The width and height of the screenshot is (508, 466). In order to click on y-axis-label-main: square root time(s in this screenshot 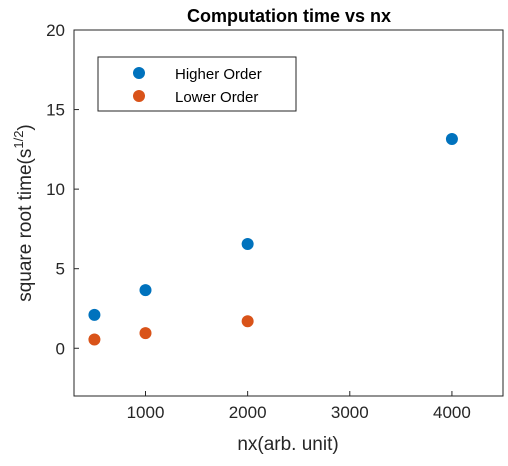, I will do `click(25, 225)`.